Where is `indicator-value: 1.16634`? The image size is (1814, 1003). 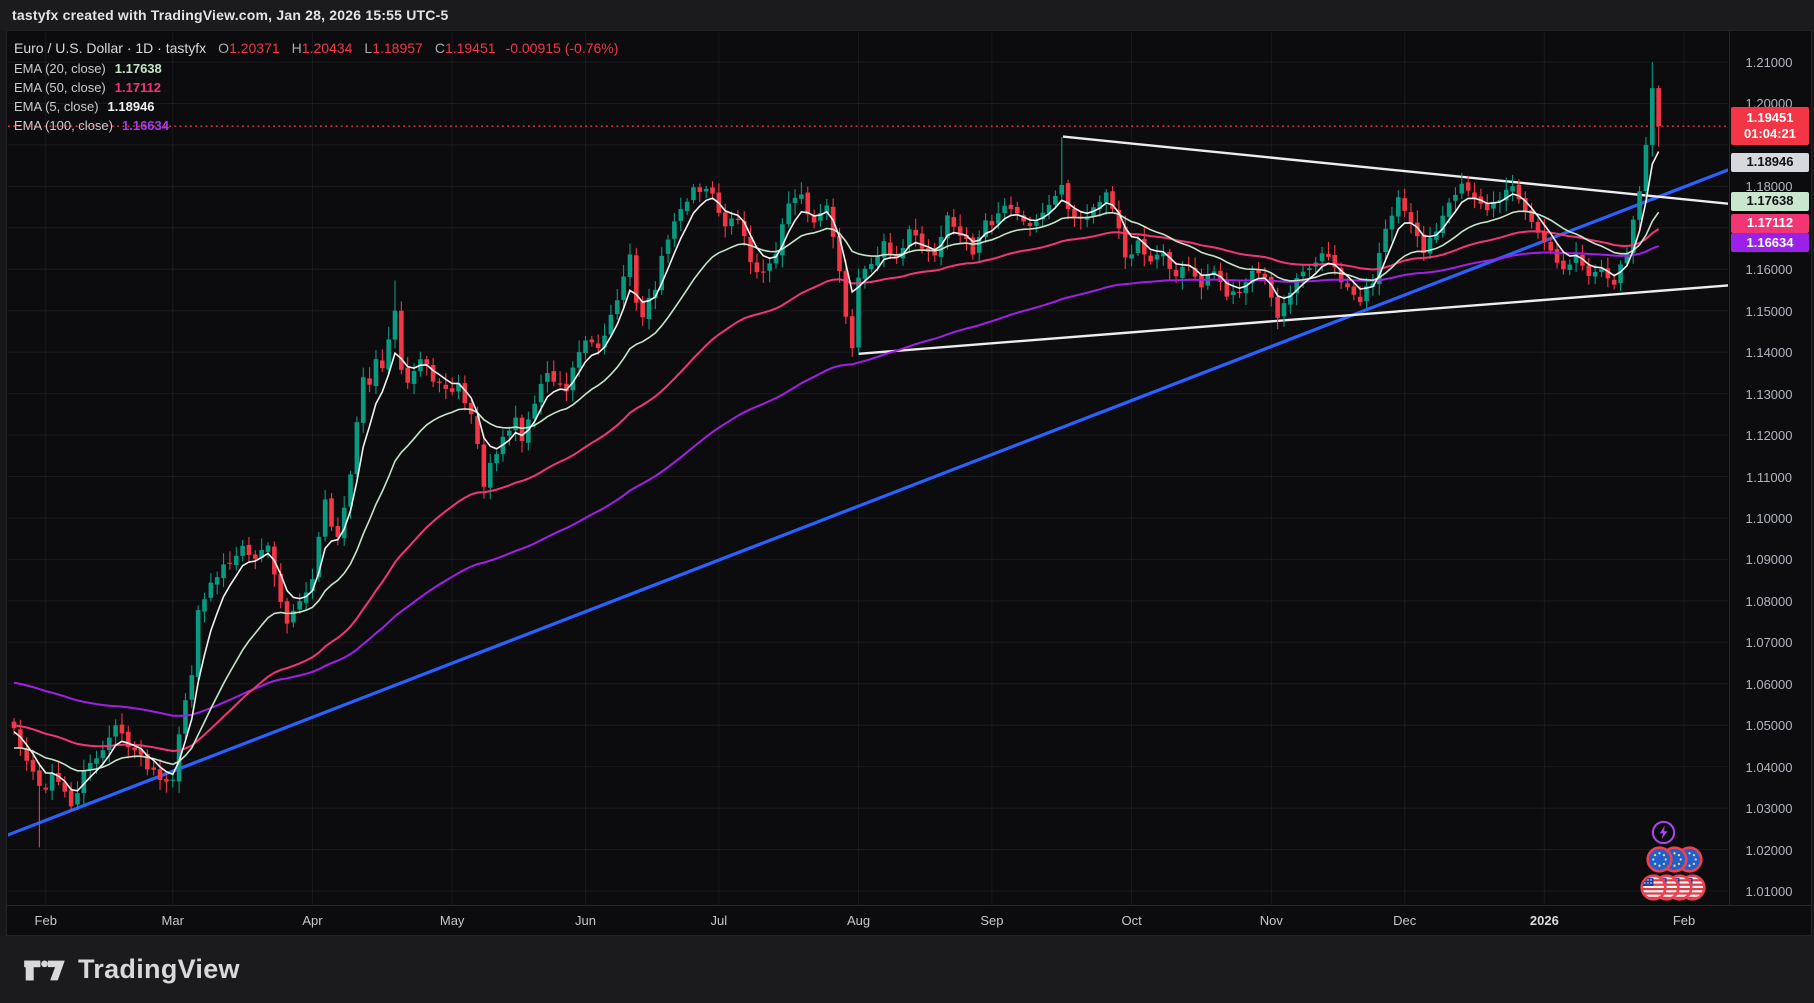
indicator-value: 1.16634 is located at coordinates (145, 125).